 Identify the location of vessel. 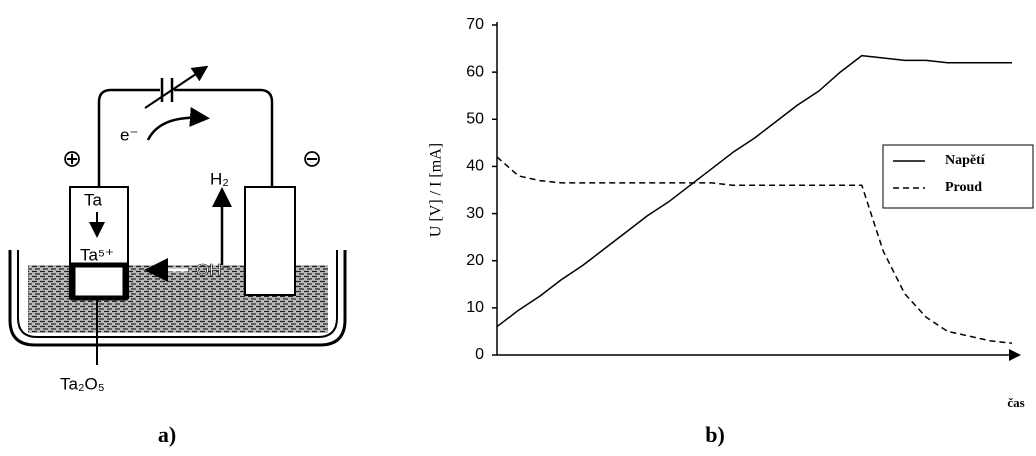
(177, 298).